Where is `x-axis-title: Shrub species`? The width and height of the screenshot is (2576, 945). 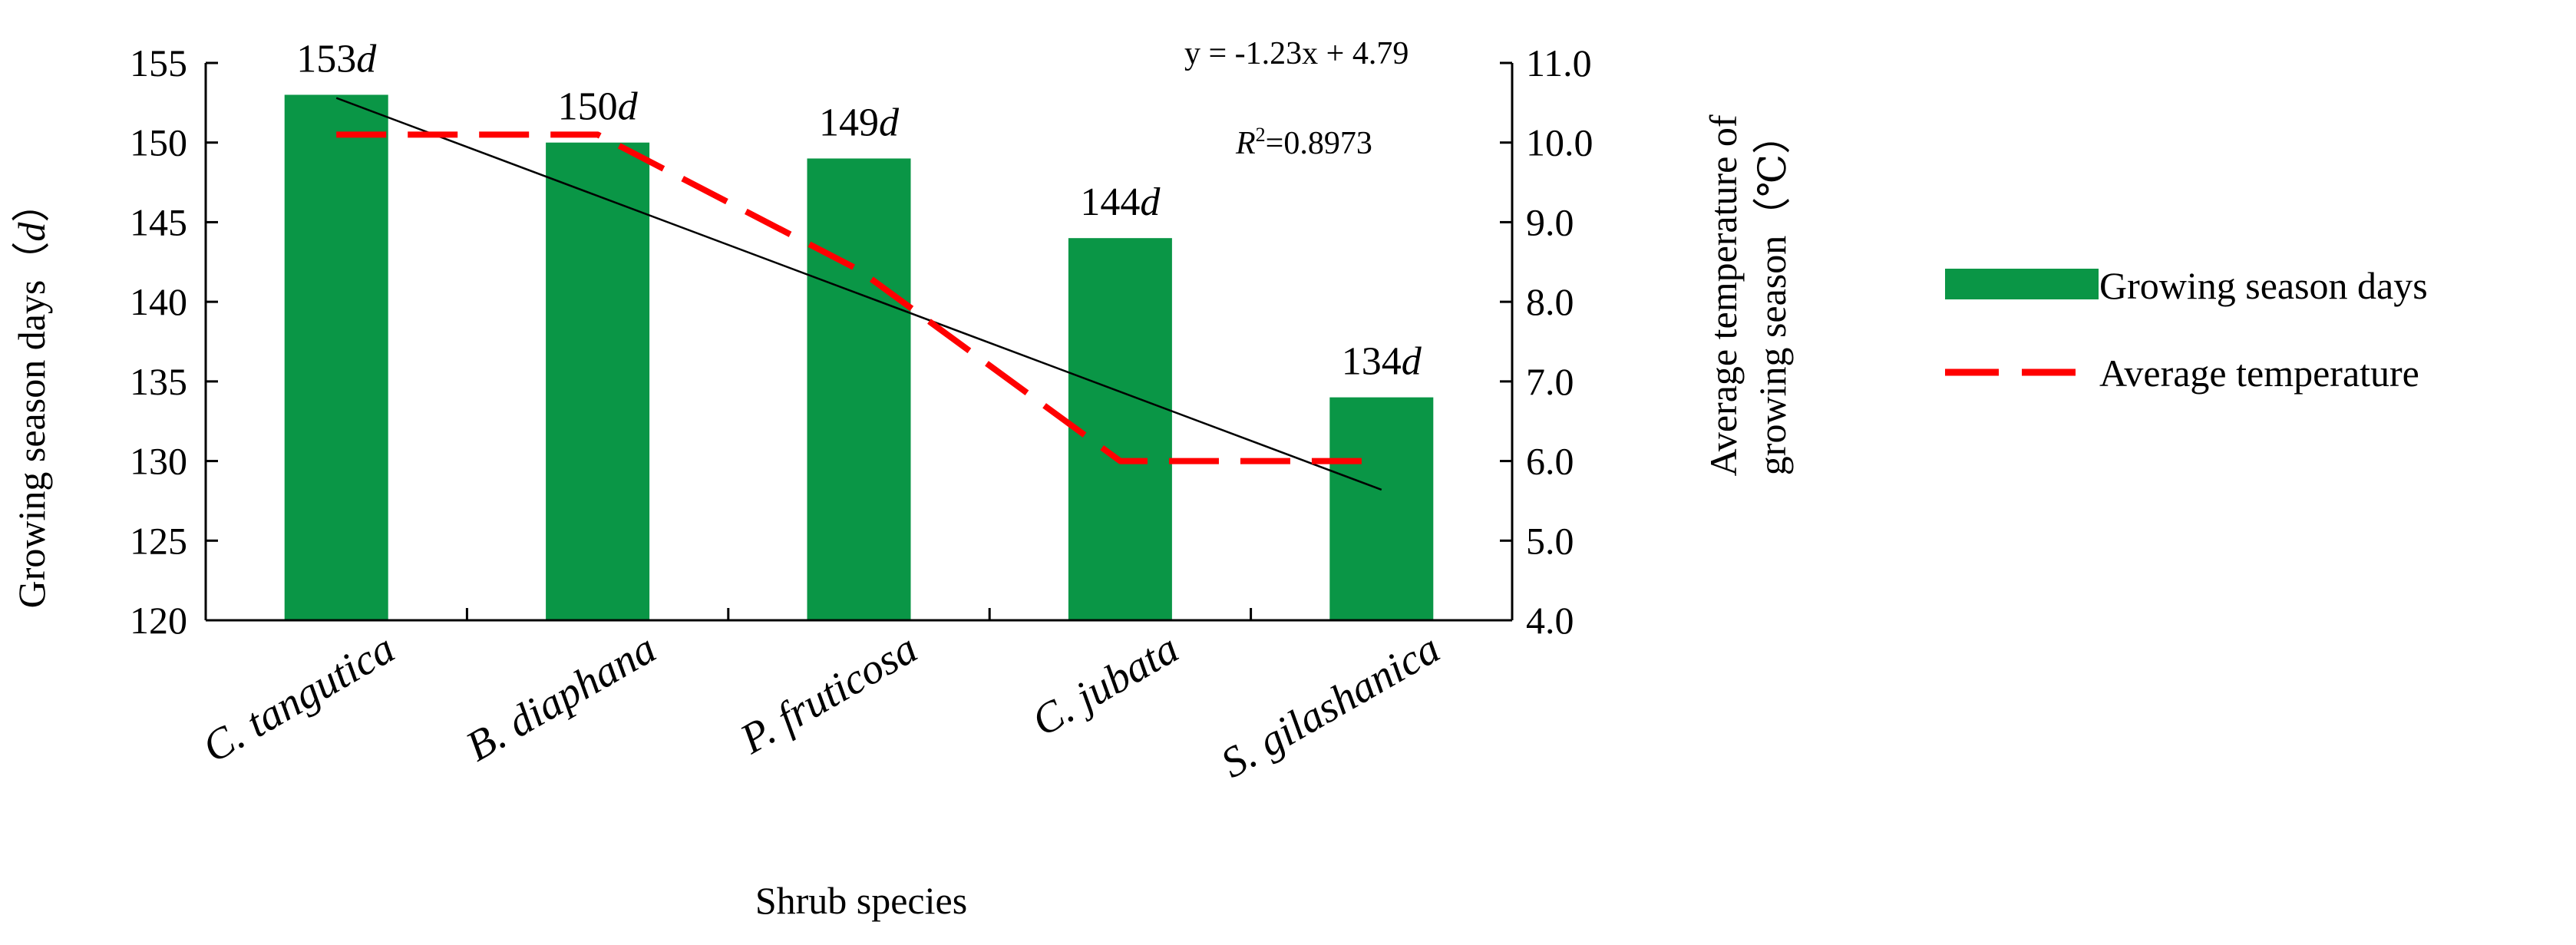 x-axis-title: Shrub species is located at coordinates (861, 900).